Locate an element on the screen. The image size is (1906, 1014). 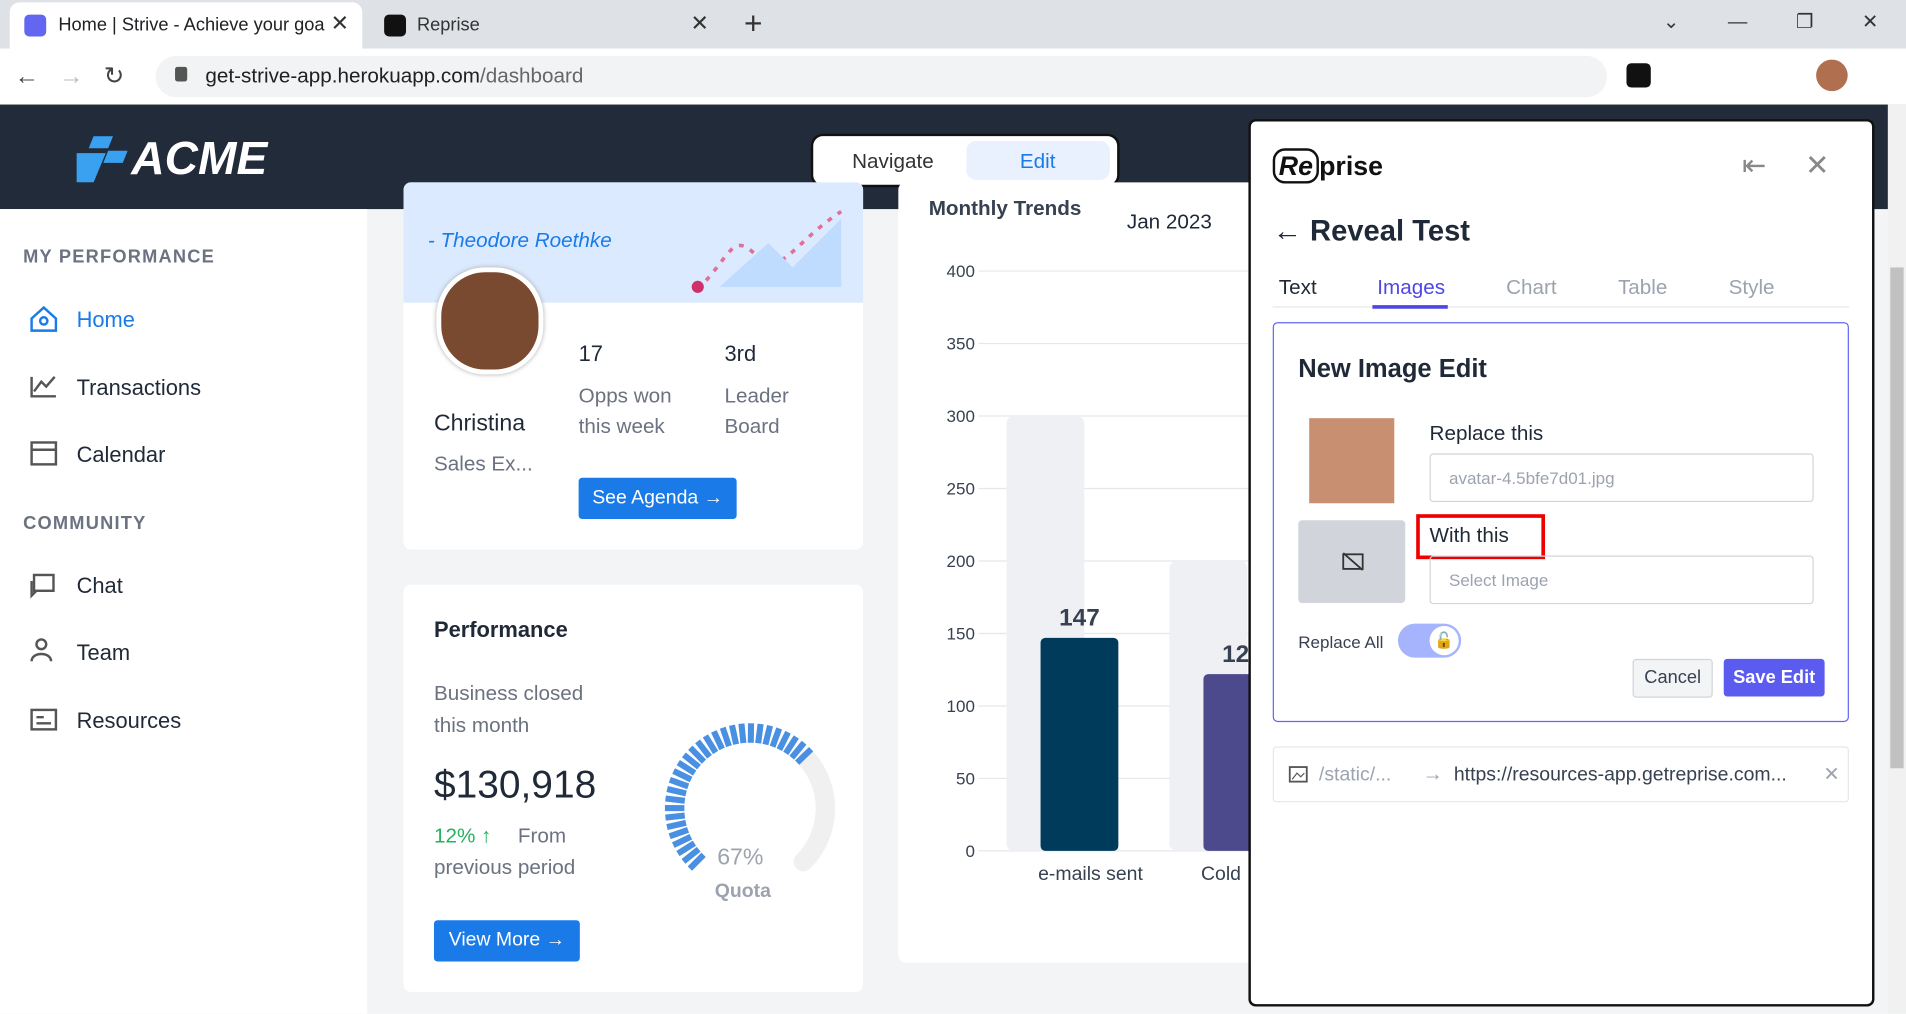
view-more-button: View More → is located at coordinates (506, 941).